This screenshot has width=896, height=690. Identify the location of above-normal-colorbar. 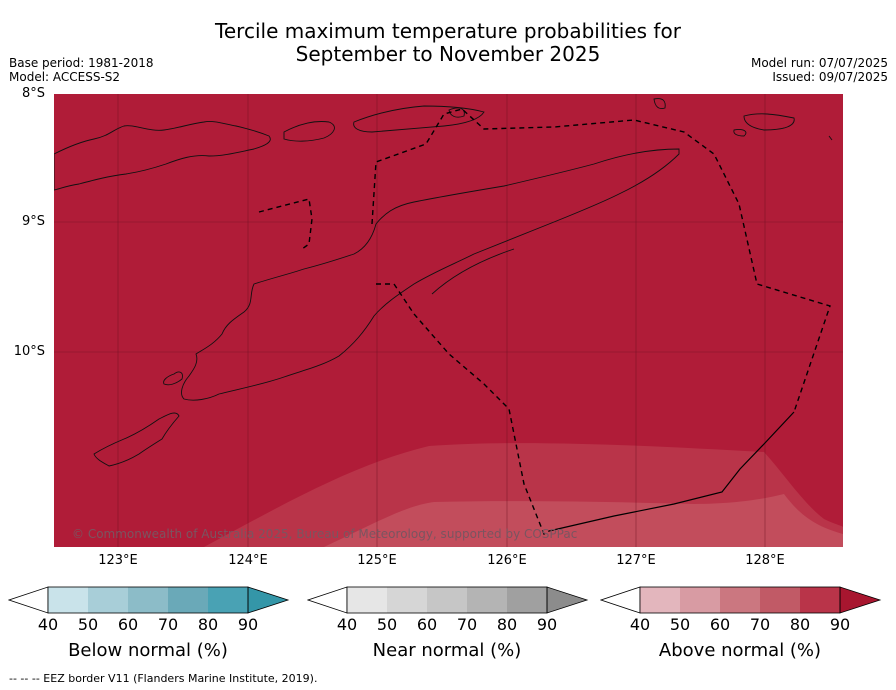
(741, 600).